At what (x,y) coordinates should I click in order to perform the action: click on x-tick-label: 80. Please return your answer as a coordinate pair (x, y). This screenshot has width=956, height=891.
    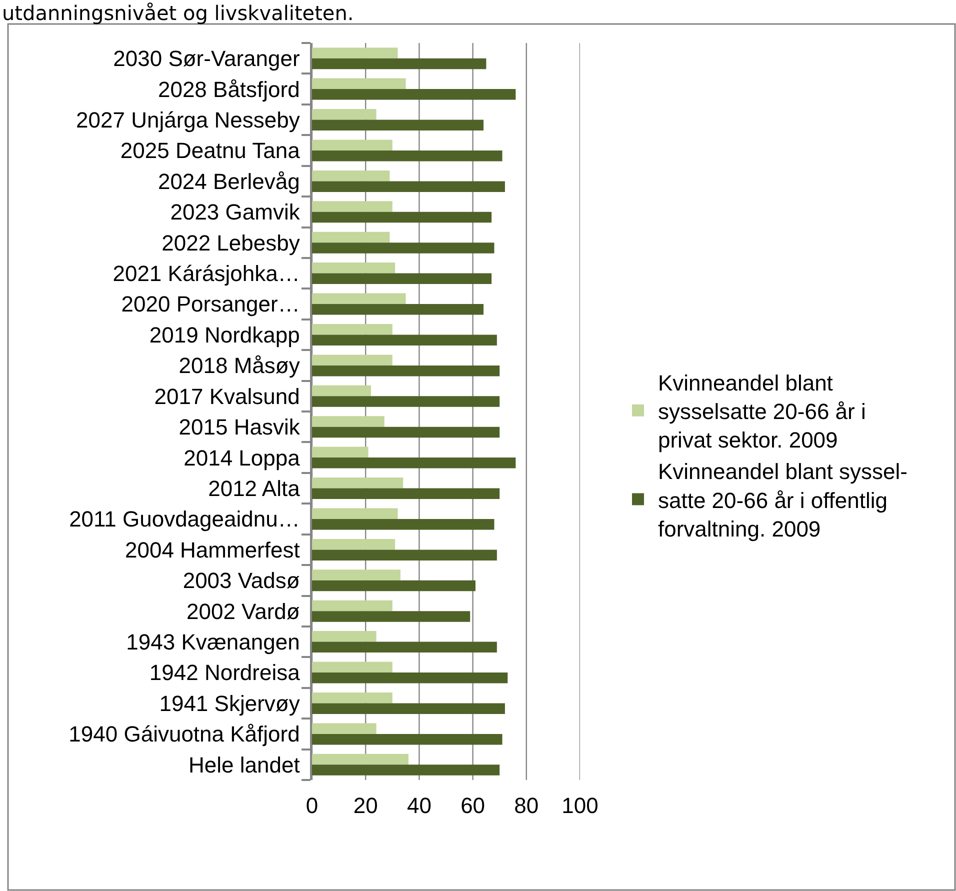
    Looking at the image, I should click on (526, 805).